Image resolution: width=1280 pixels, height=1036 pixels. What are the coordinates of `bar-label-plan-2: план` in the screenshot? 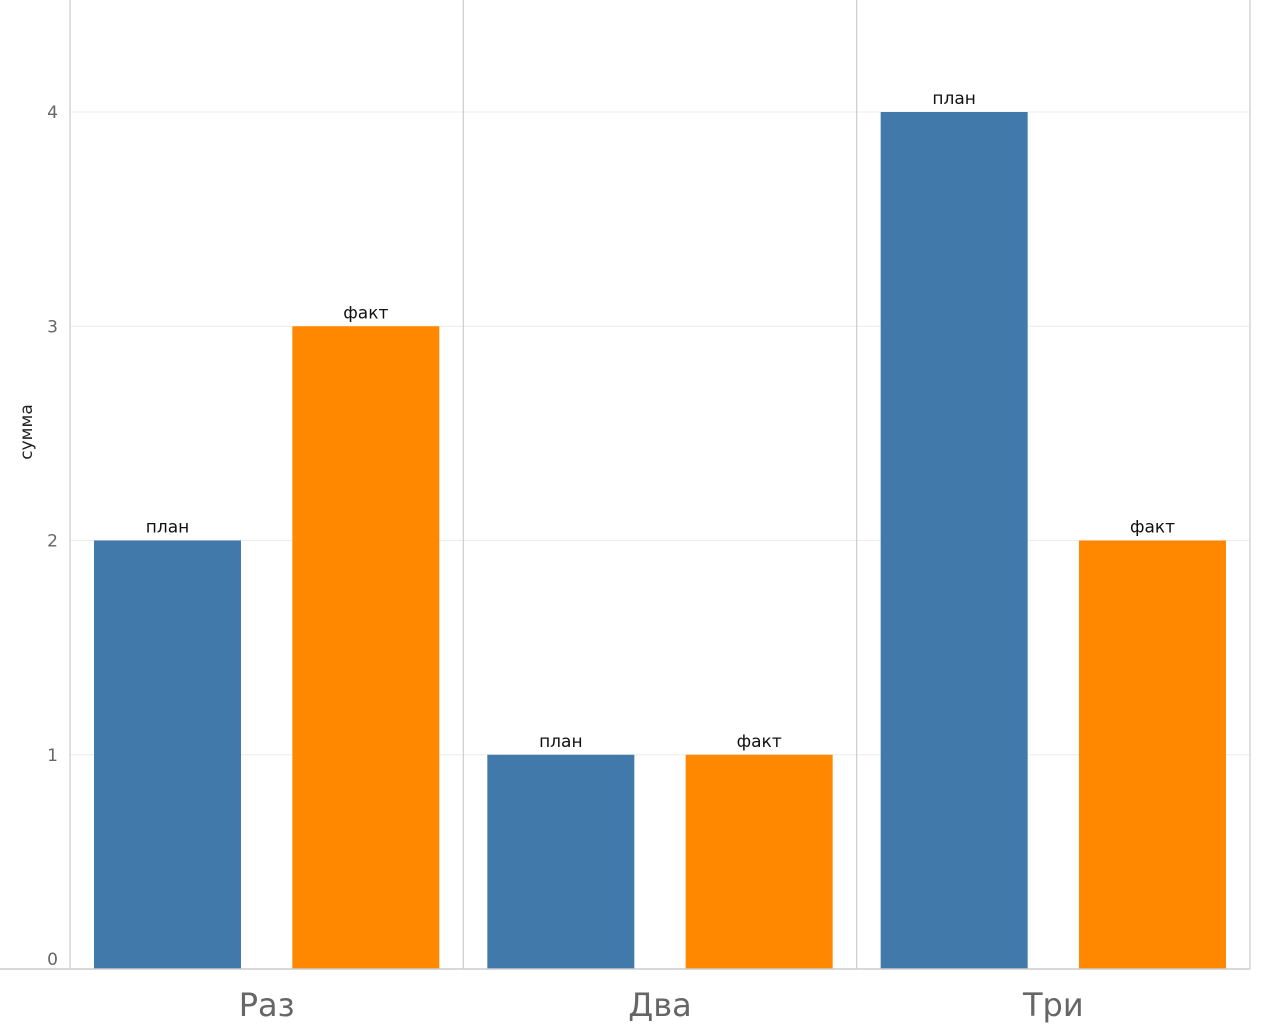 It's located at (561, 742).